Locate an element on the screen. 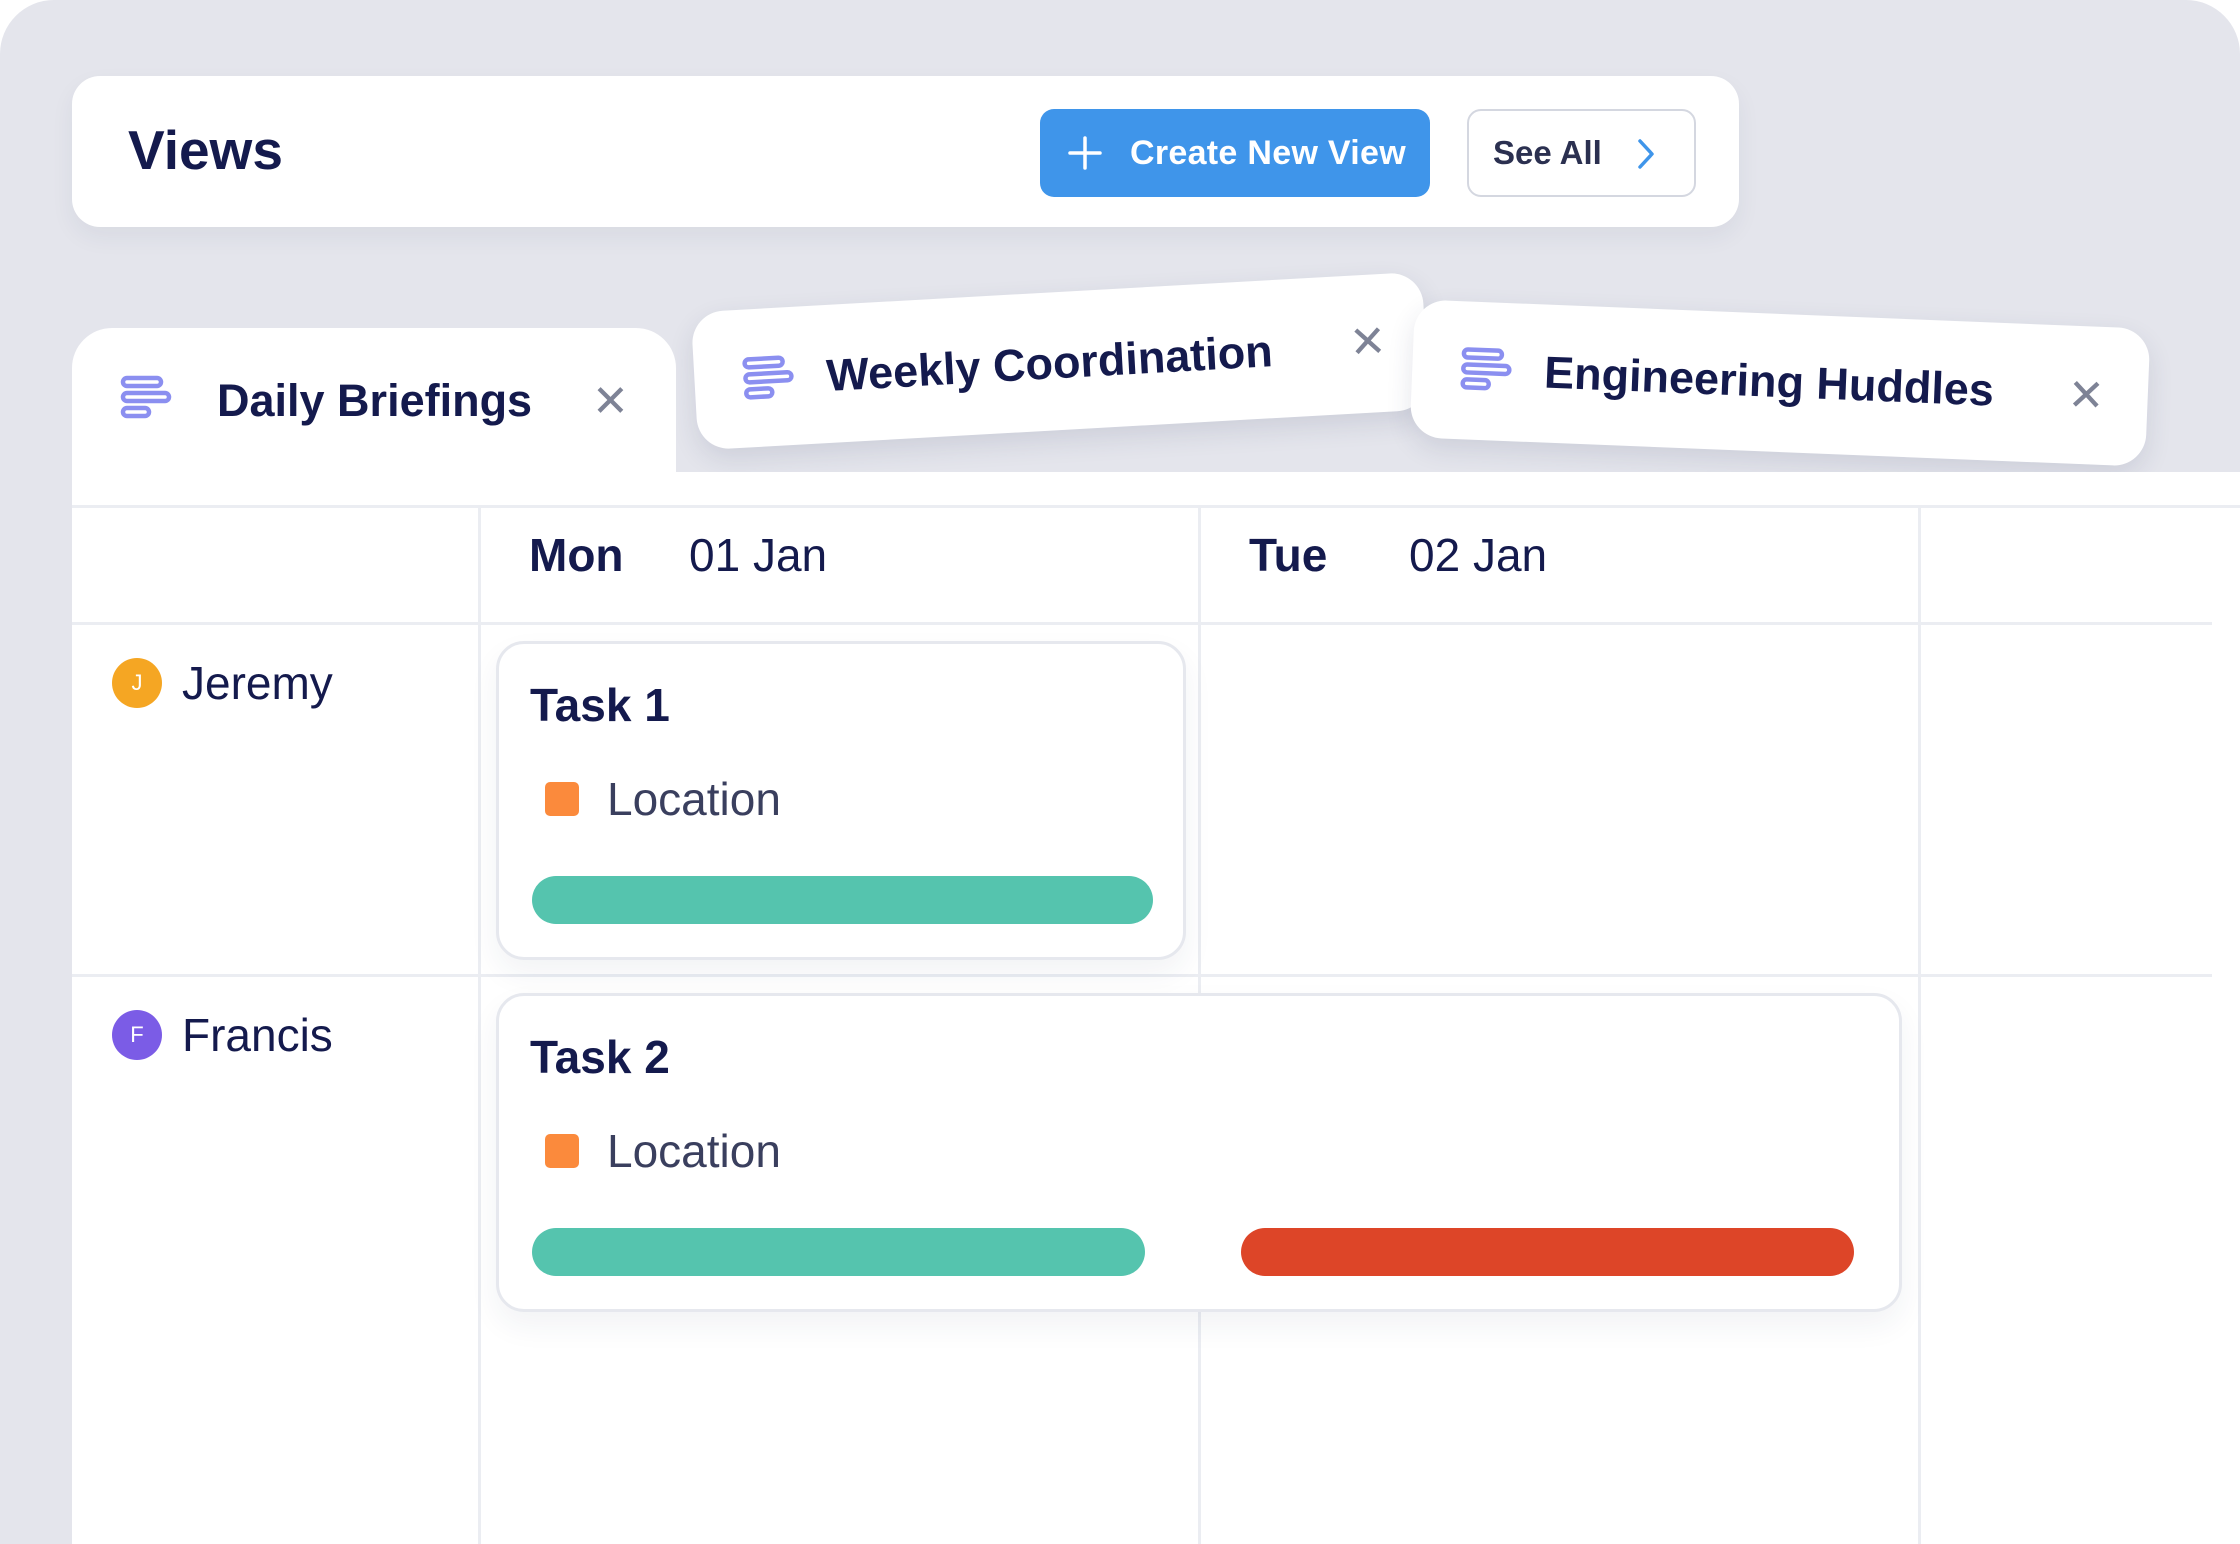  create-new-view-label: Create New View is located at coordinates (1268, 152).